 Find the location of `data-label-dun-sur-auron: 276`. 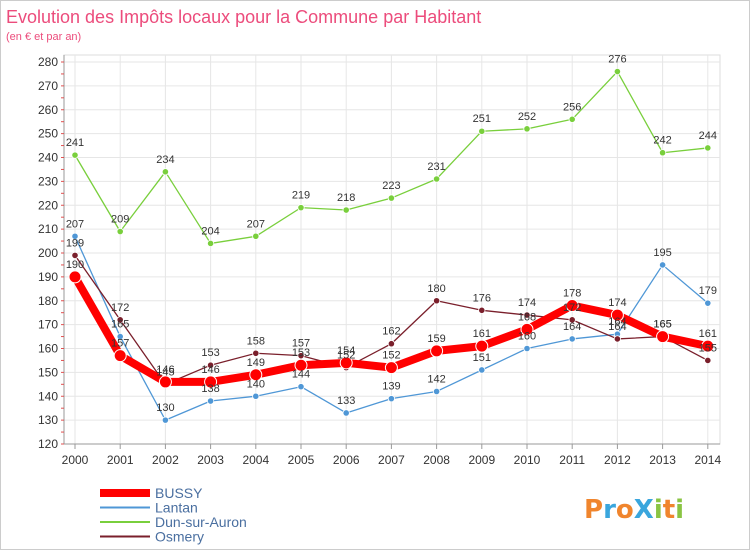

data-label-dun-sur-auron: 276 is located at coordinates (617, 60).